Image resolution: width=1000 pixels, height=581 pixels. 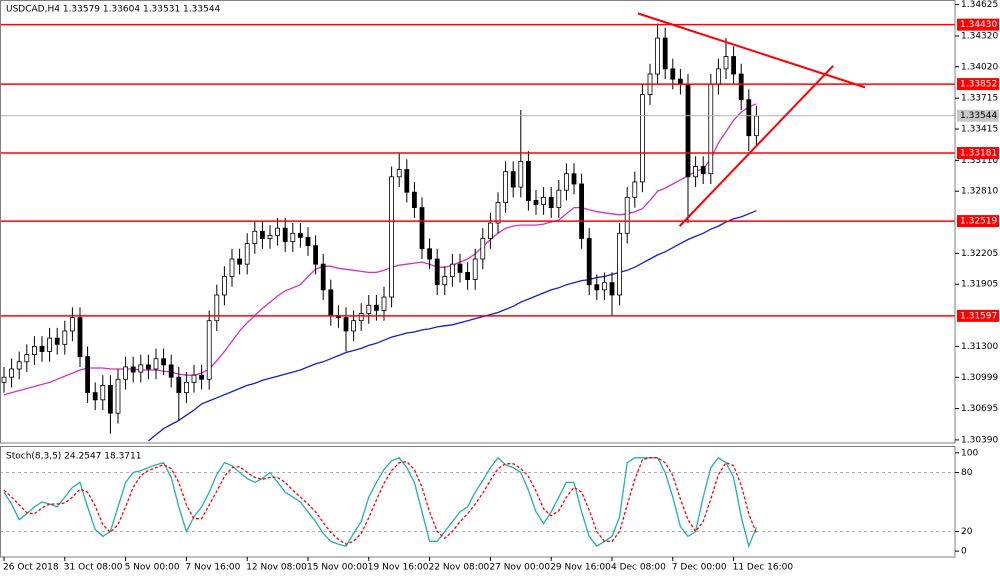 What do you see at coordinates (969, 453) in the screenshot?
I see `y-tick-label: 100` at bounding box center [969, 453].